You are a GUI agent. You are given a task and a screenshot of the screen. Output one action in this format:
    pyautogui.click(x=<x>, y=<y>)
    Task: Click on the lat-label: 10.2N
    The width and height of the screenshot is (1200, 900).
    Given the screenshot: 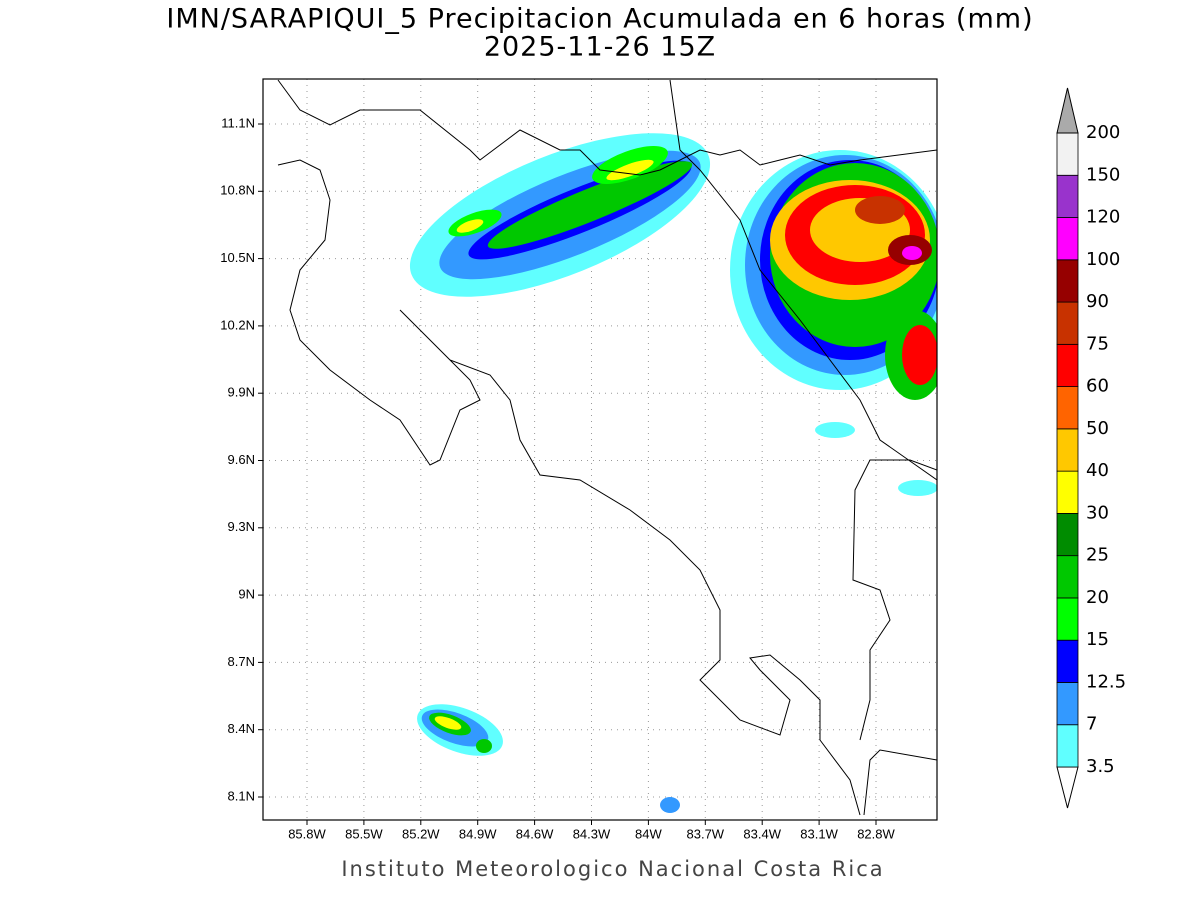 What is the action you would take?
    pyautogui.click(x=237, y=324)
    